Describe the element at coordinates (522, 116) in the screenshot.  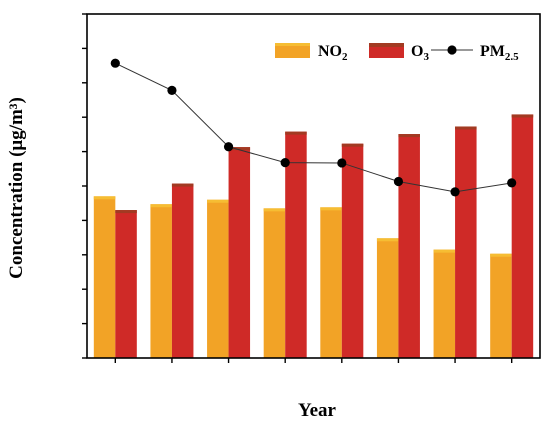
I see `bar-o3-cap-2022` at that location.